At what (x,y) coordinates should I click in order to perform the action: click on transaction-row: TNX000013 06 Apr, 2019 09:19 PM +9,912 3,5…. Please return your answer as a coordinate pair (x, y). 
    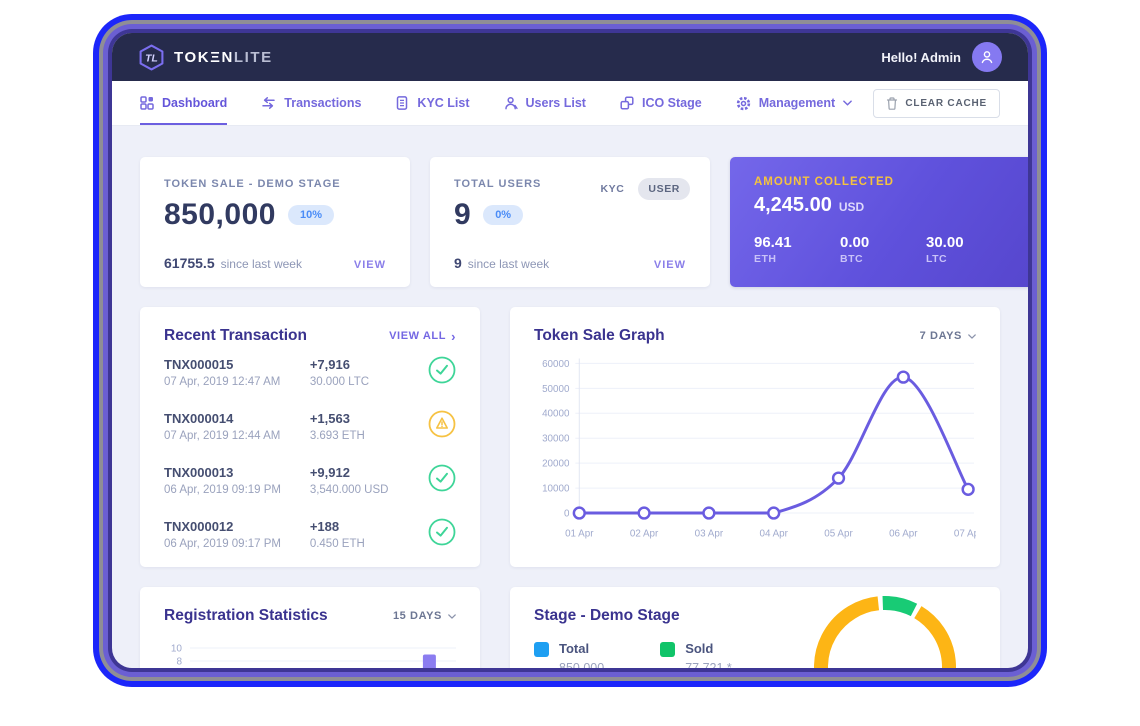
    Looking at the image, I should click on (310, 480).